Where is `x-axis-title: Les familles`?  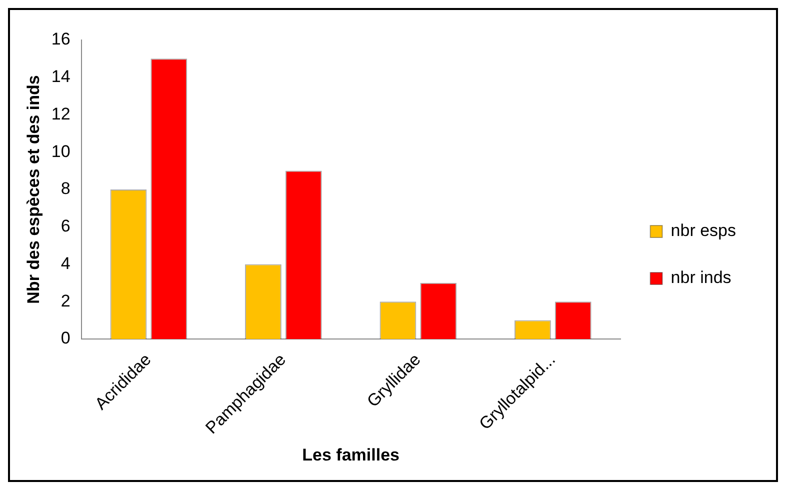
x-axis-title: Les familles is located at coordinates (351, 454).